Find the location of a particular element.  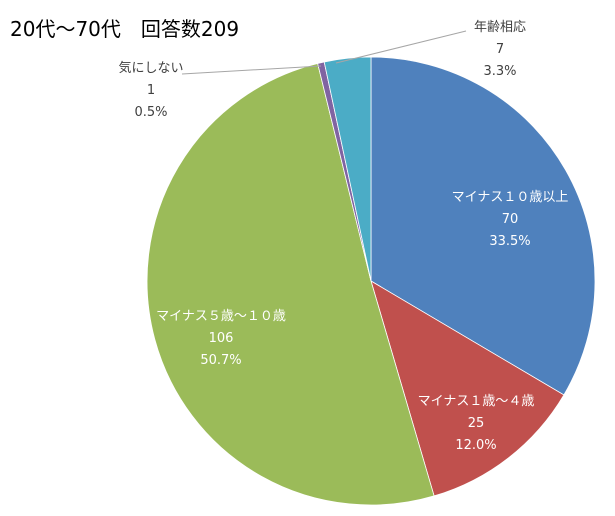

chart-title: 20代～70代 回答数209 is located at coordinates (124, 29).